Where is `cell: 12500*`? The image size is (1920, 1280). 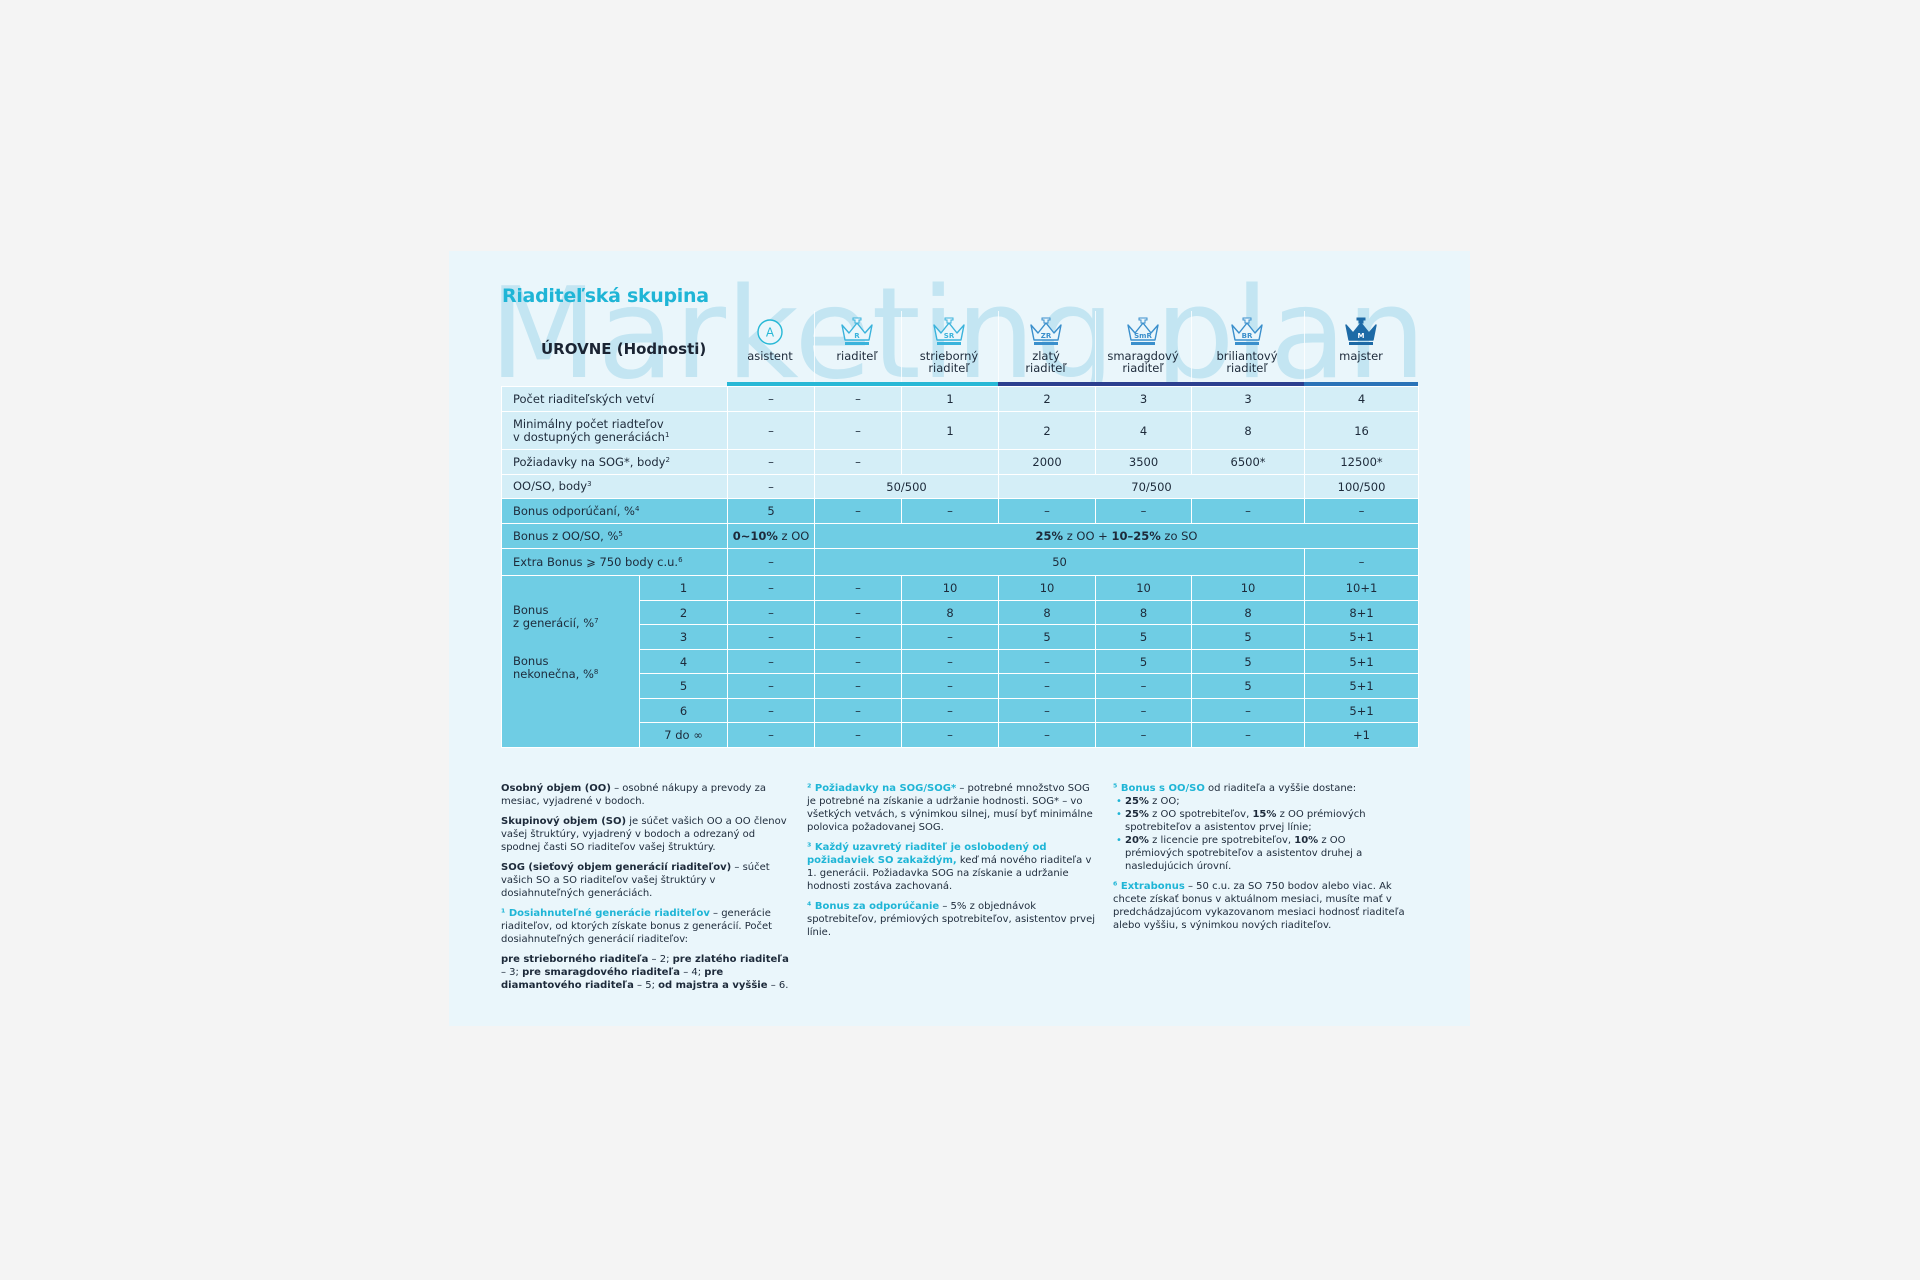
cell: 12500* is located at coordinates (1362, 462).